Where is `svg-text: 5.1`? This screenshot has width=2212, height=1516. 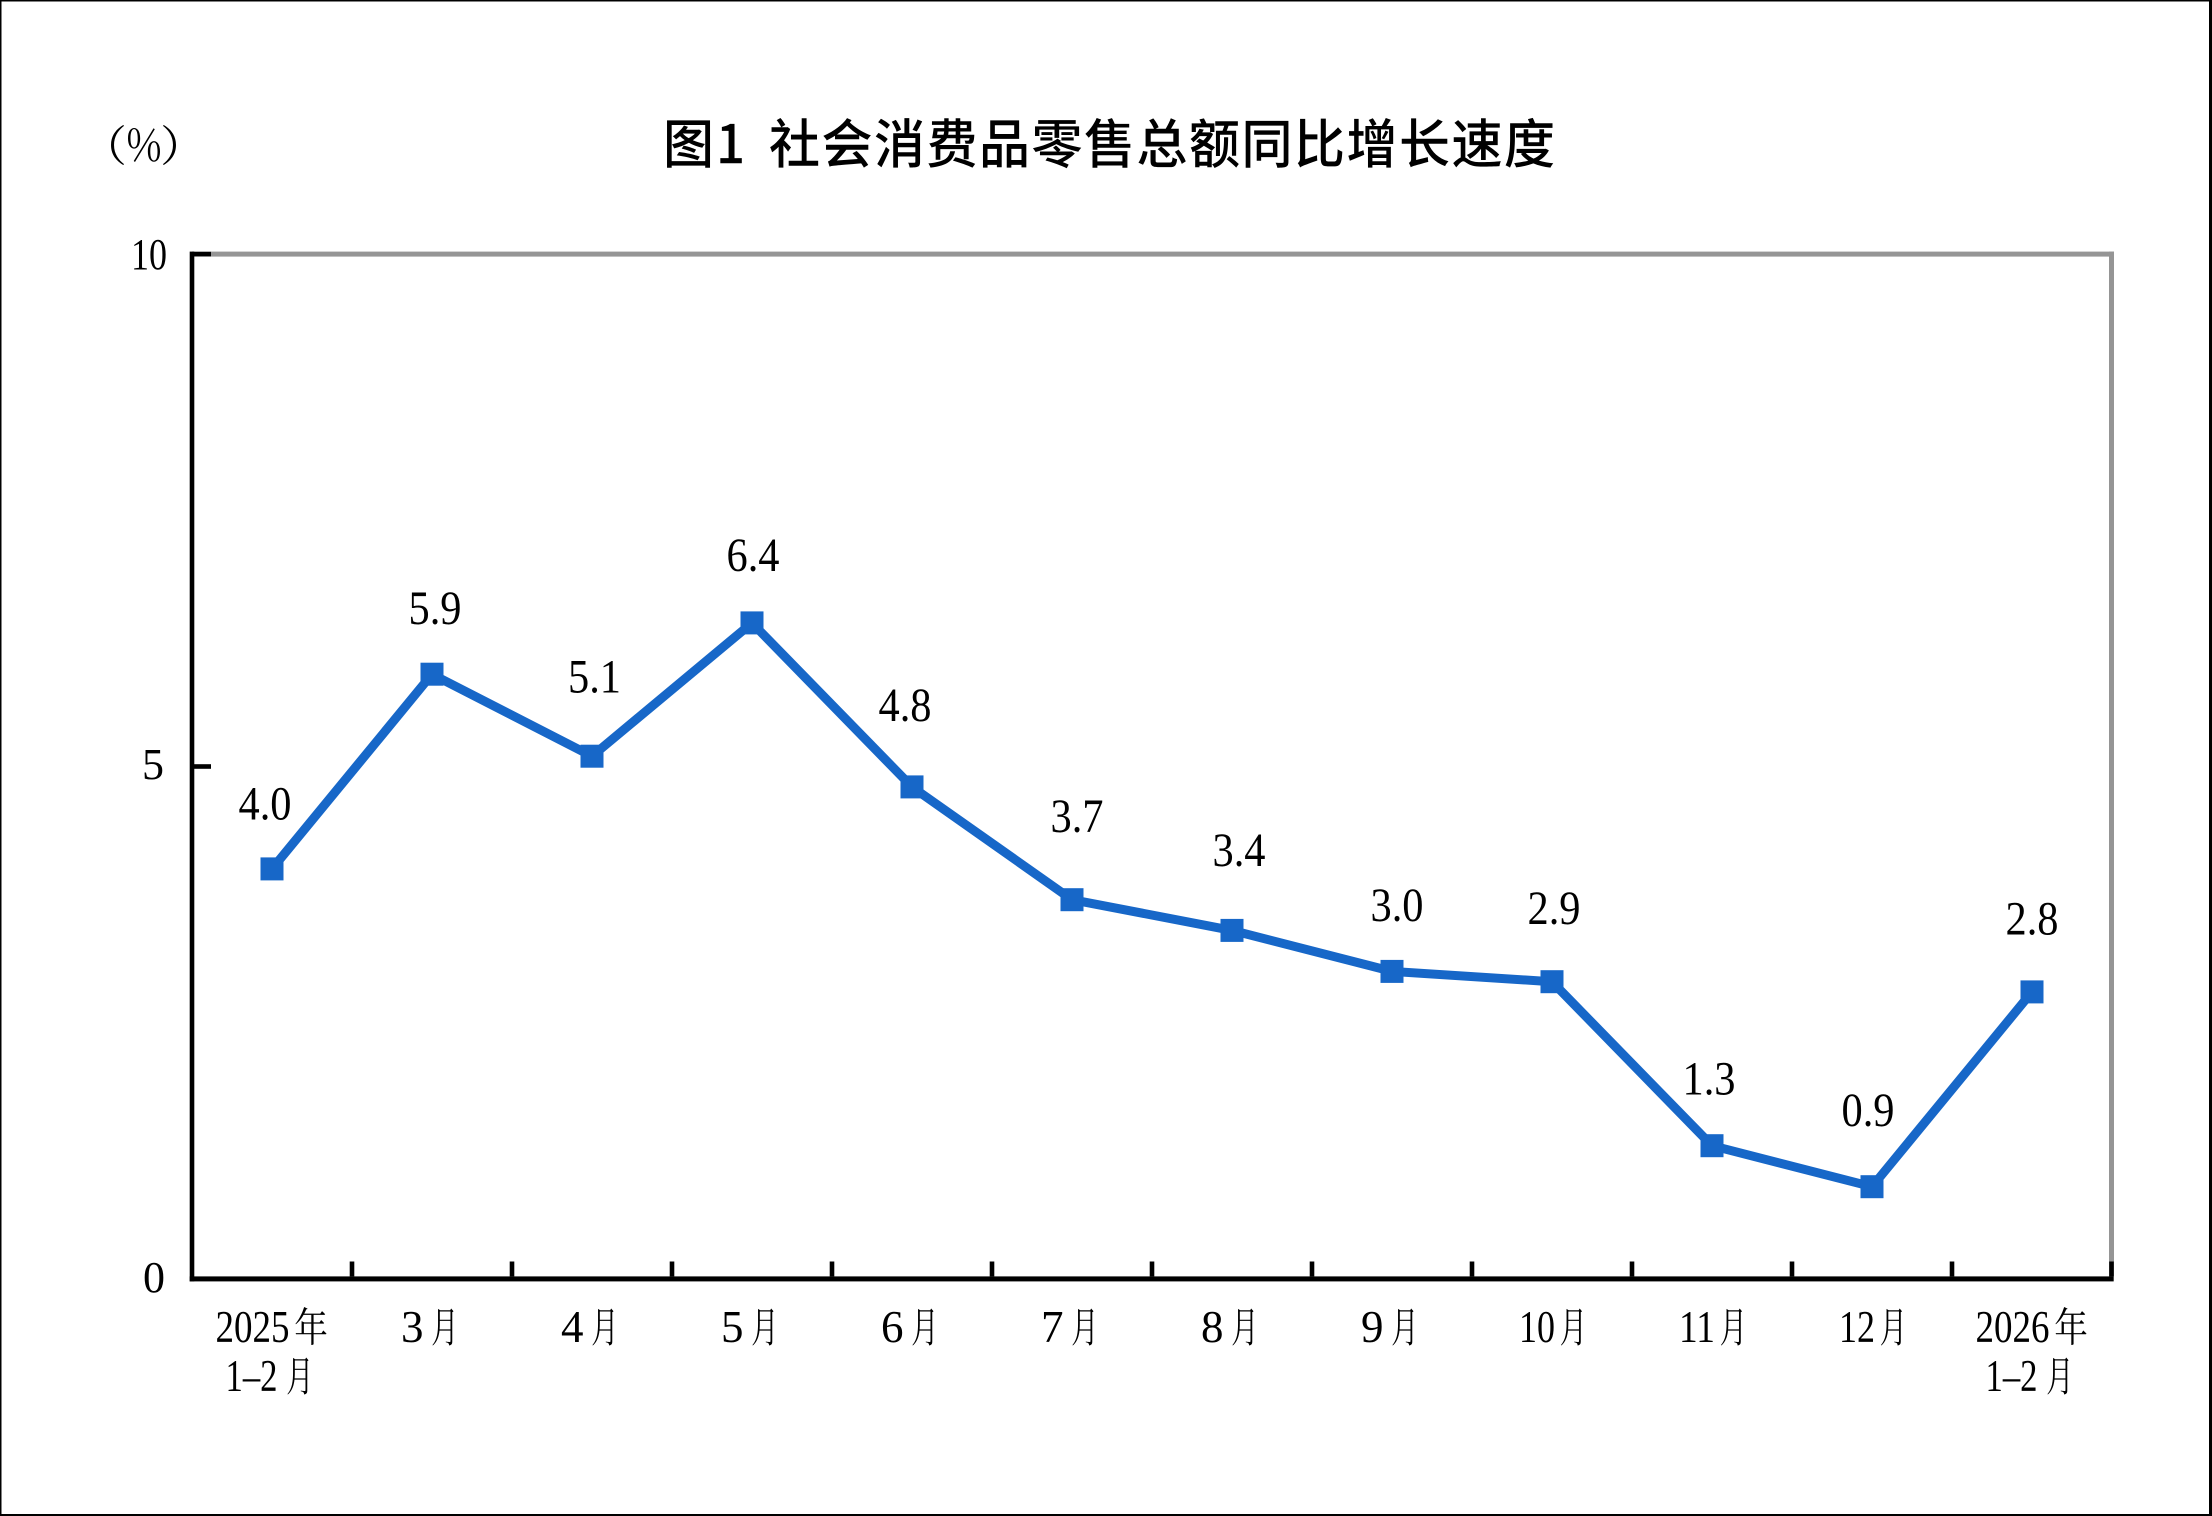
svg-text: 5.1 is located at coordinates (594, 677).